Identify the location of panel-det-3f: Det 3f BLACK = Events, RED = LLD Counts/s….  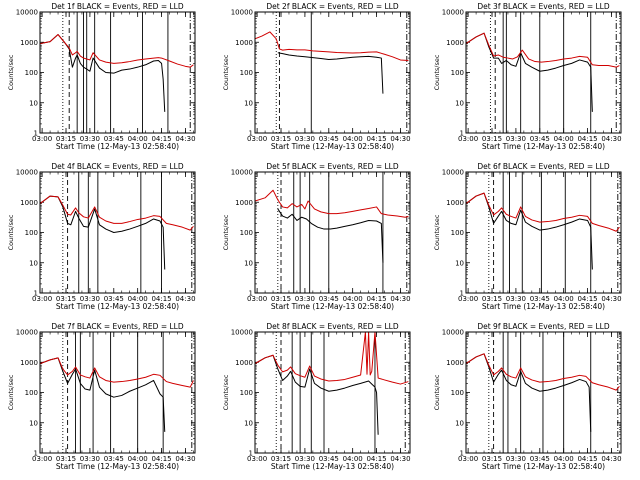
(527, 76).